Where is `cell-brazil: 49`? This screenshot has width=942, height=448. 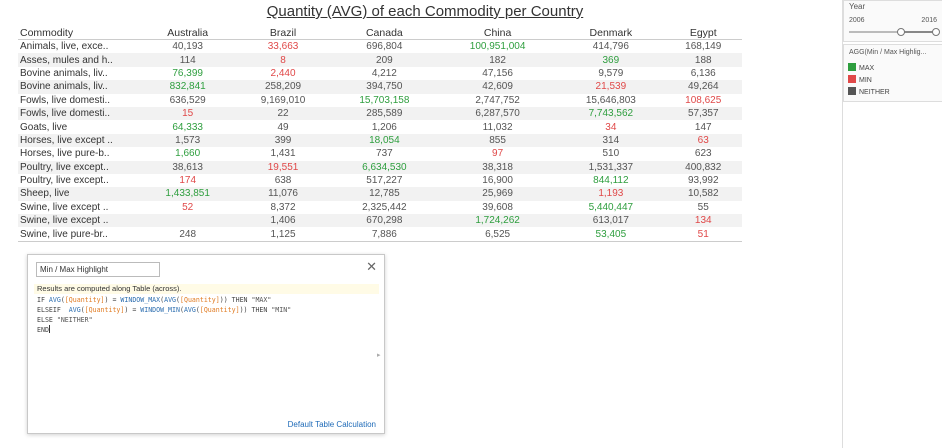
cell-brazil: 49 is located at coordinates (283, 127).